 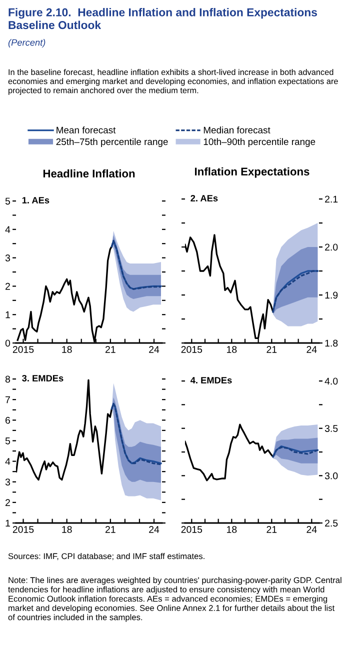 What do you see at coordinates (331, 381) in the screenshot?
I see `y2-tick-label: 4.0` at bounding box center [331, 381].